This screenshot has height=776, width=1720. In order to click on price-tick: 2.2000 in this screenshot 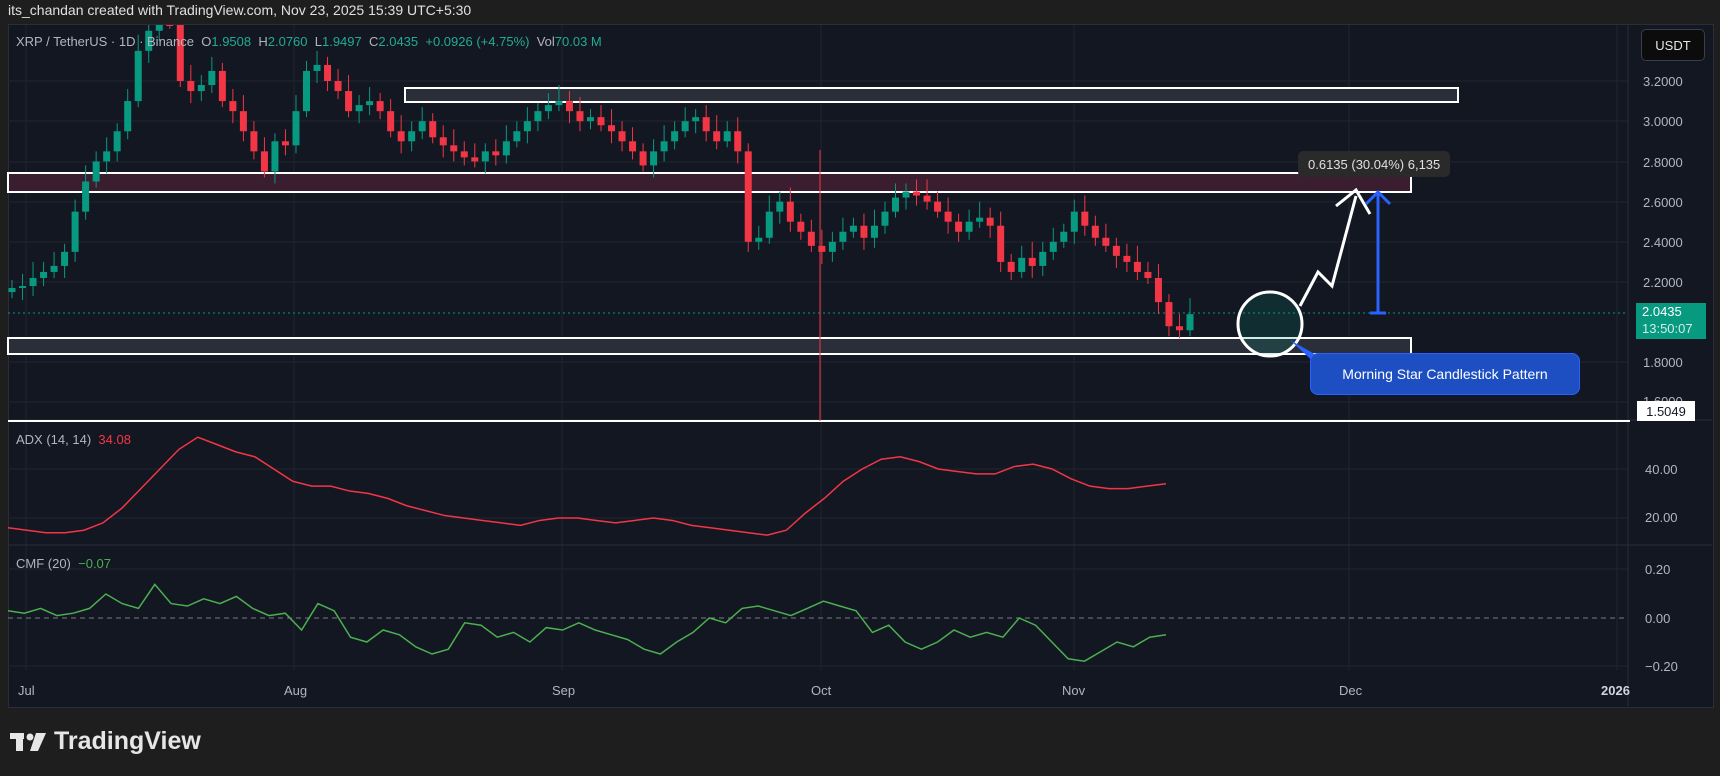, I will do `click(1663, 282)`.